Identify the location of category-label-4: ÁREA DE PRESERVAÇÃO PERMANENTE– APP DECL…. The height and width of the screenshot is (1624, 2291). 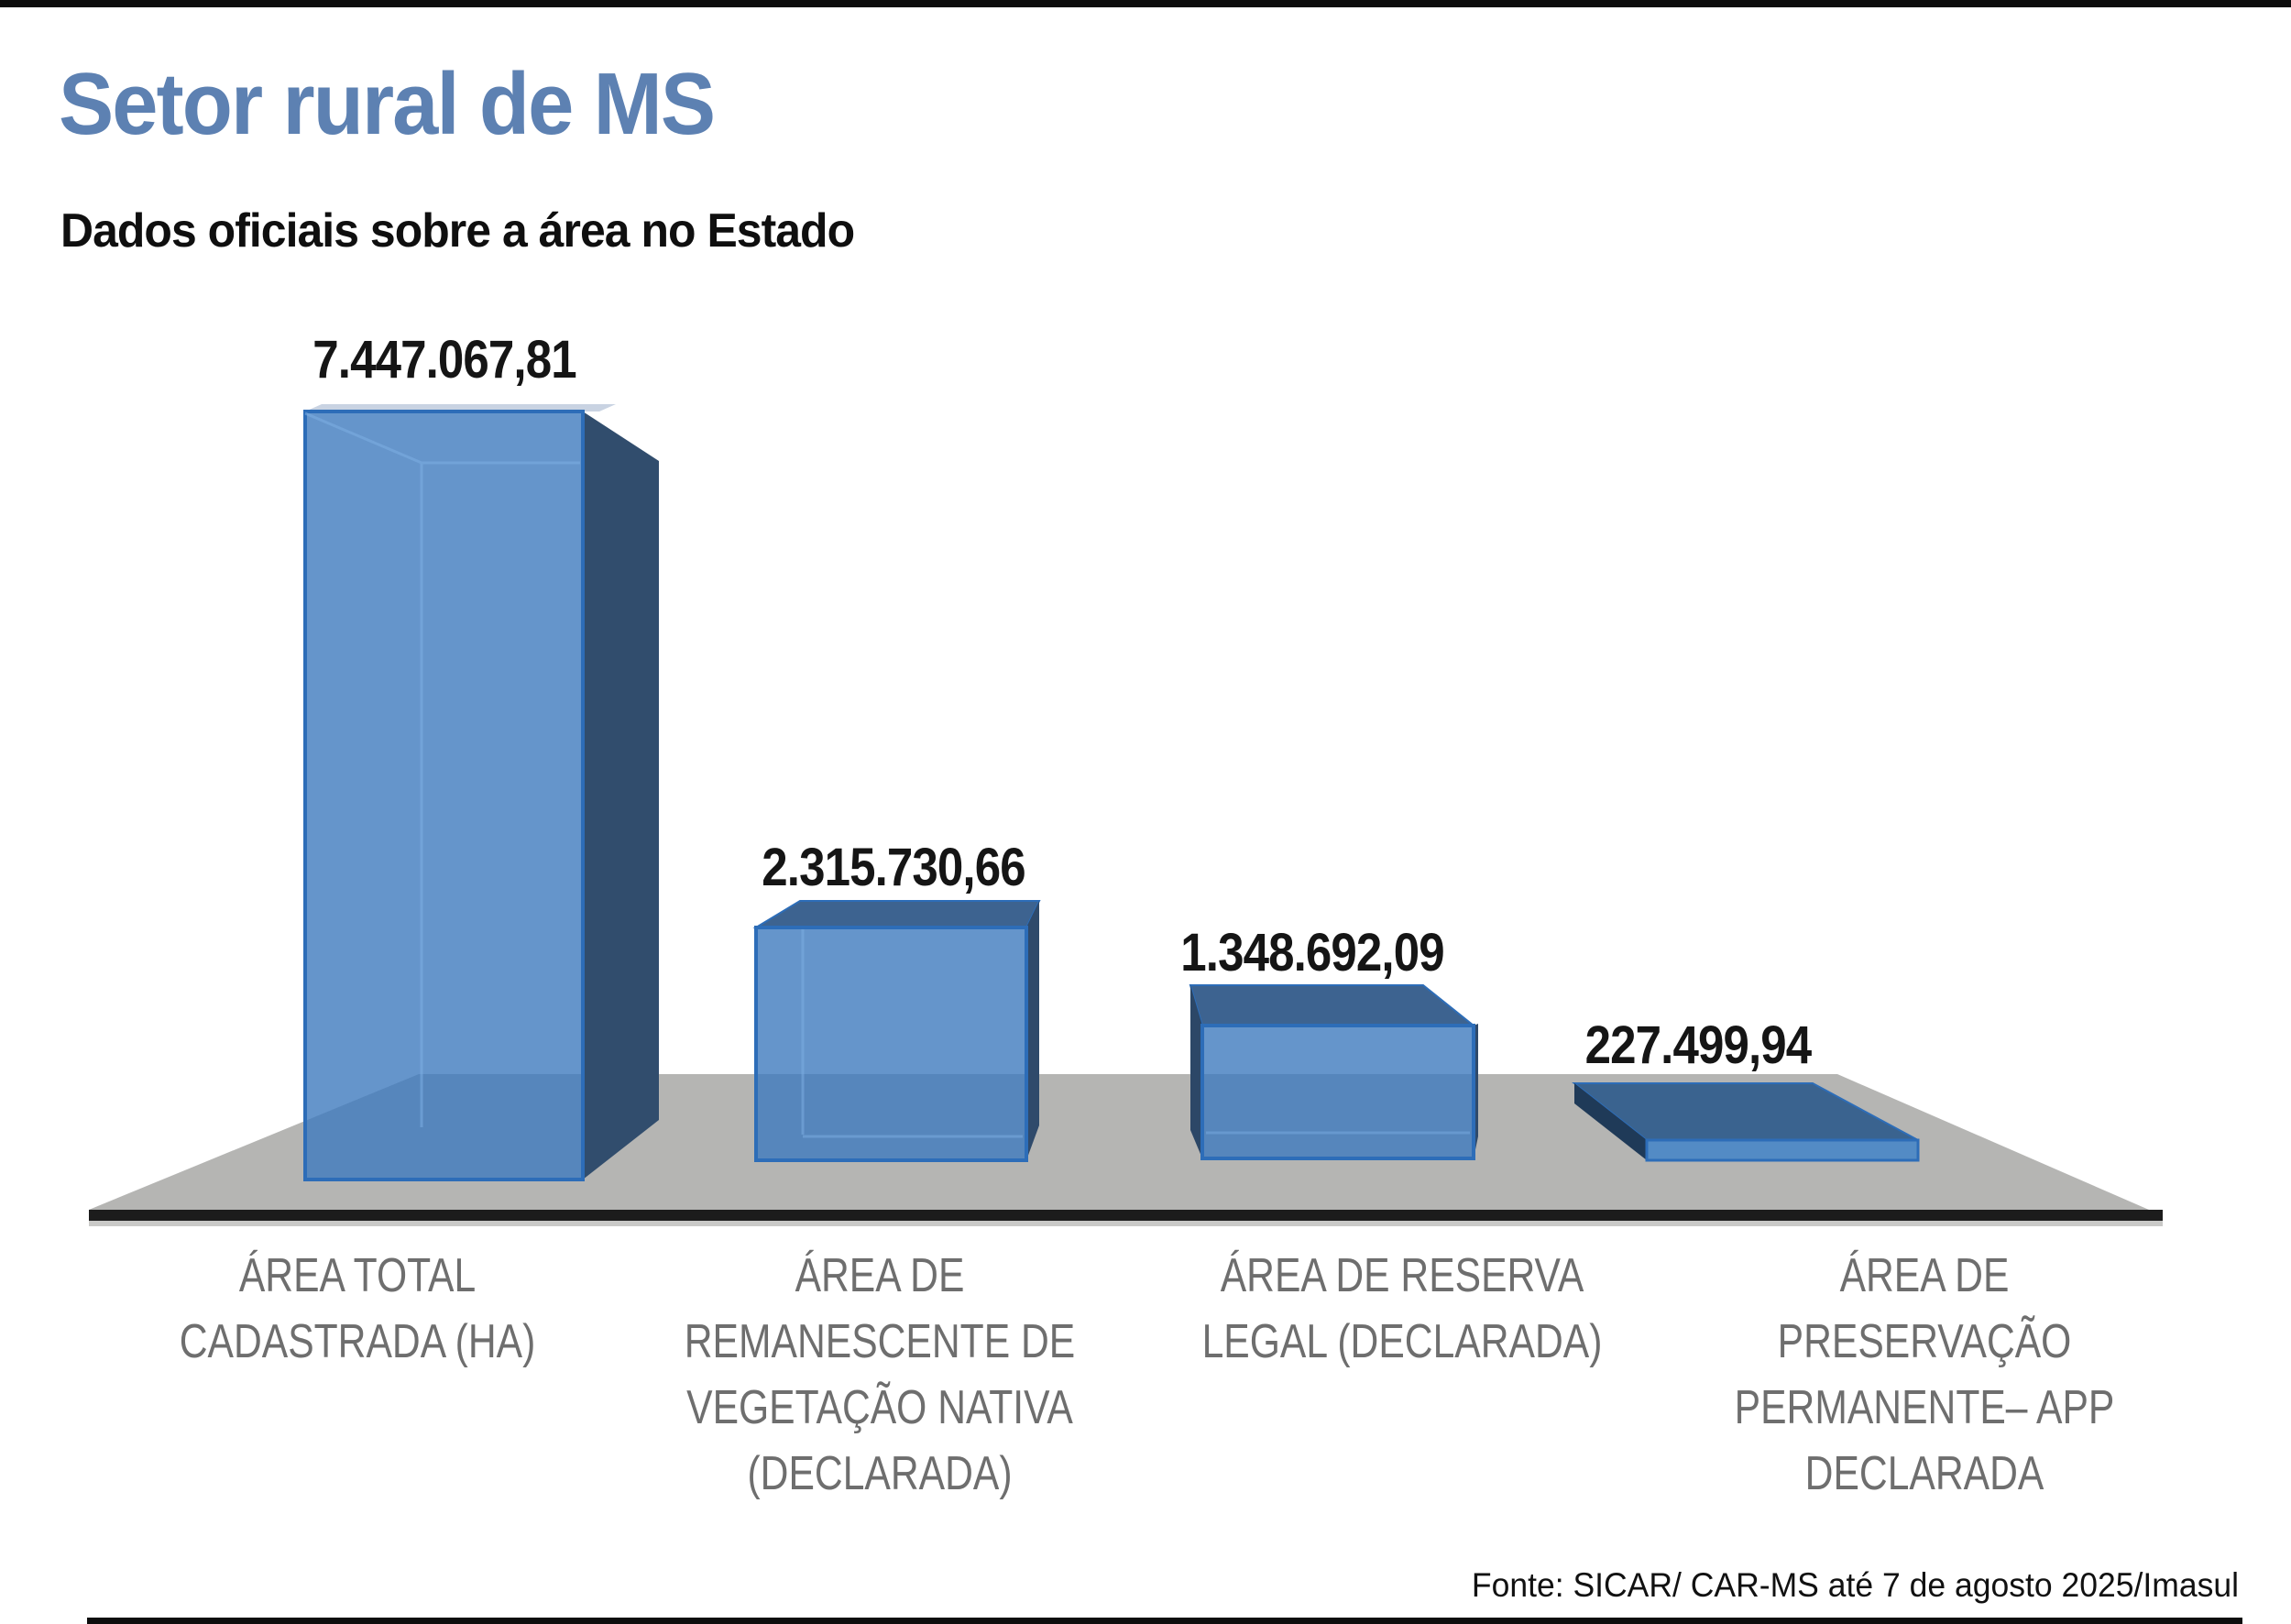
(1925, 1375).